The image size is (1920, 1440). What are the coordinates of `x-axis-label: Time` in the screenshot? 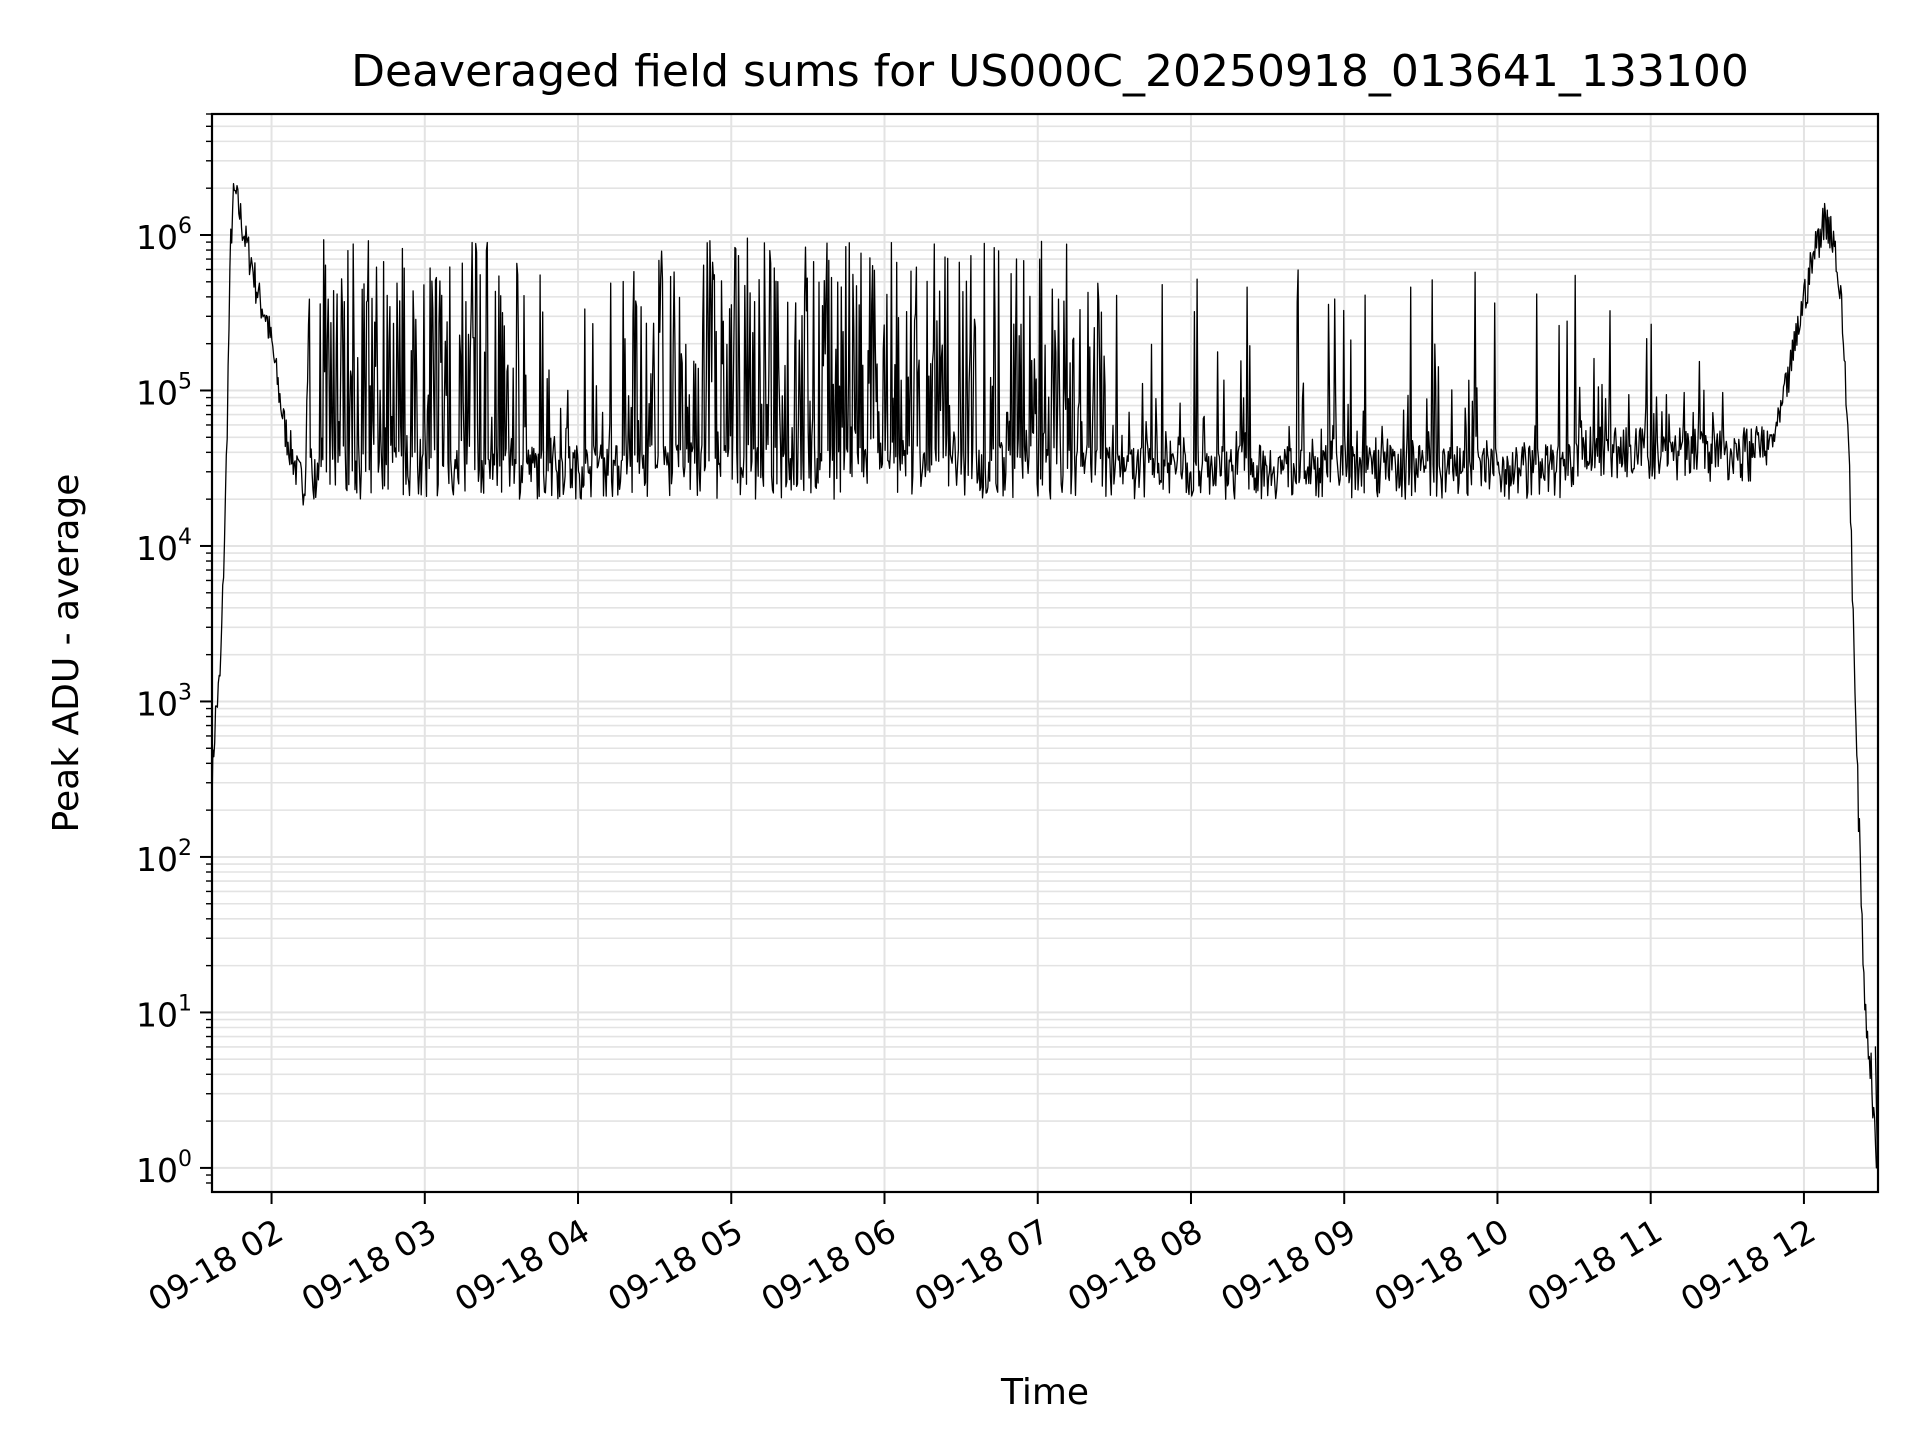 It's located at (1044, 1392).